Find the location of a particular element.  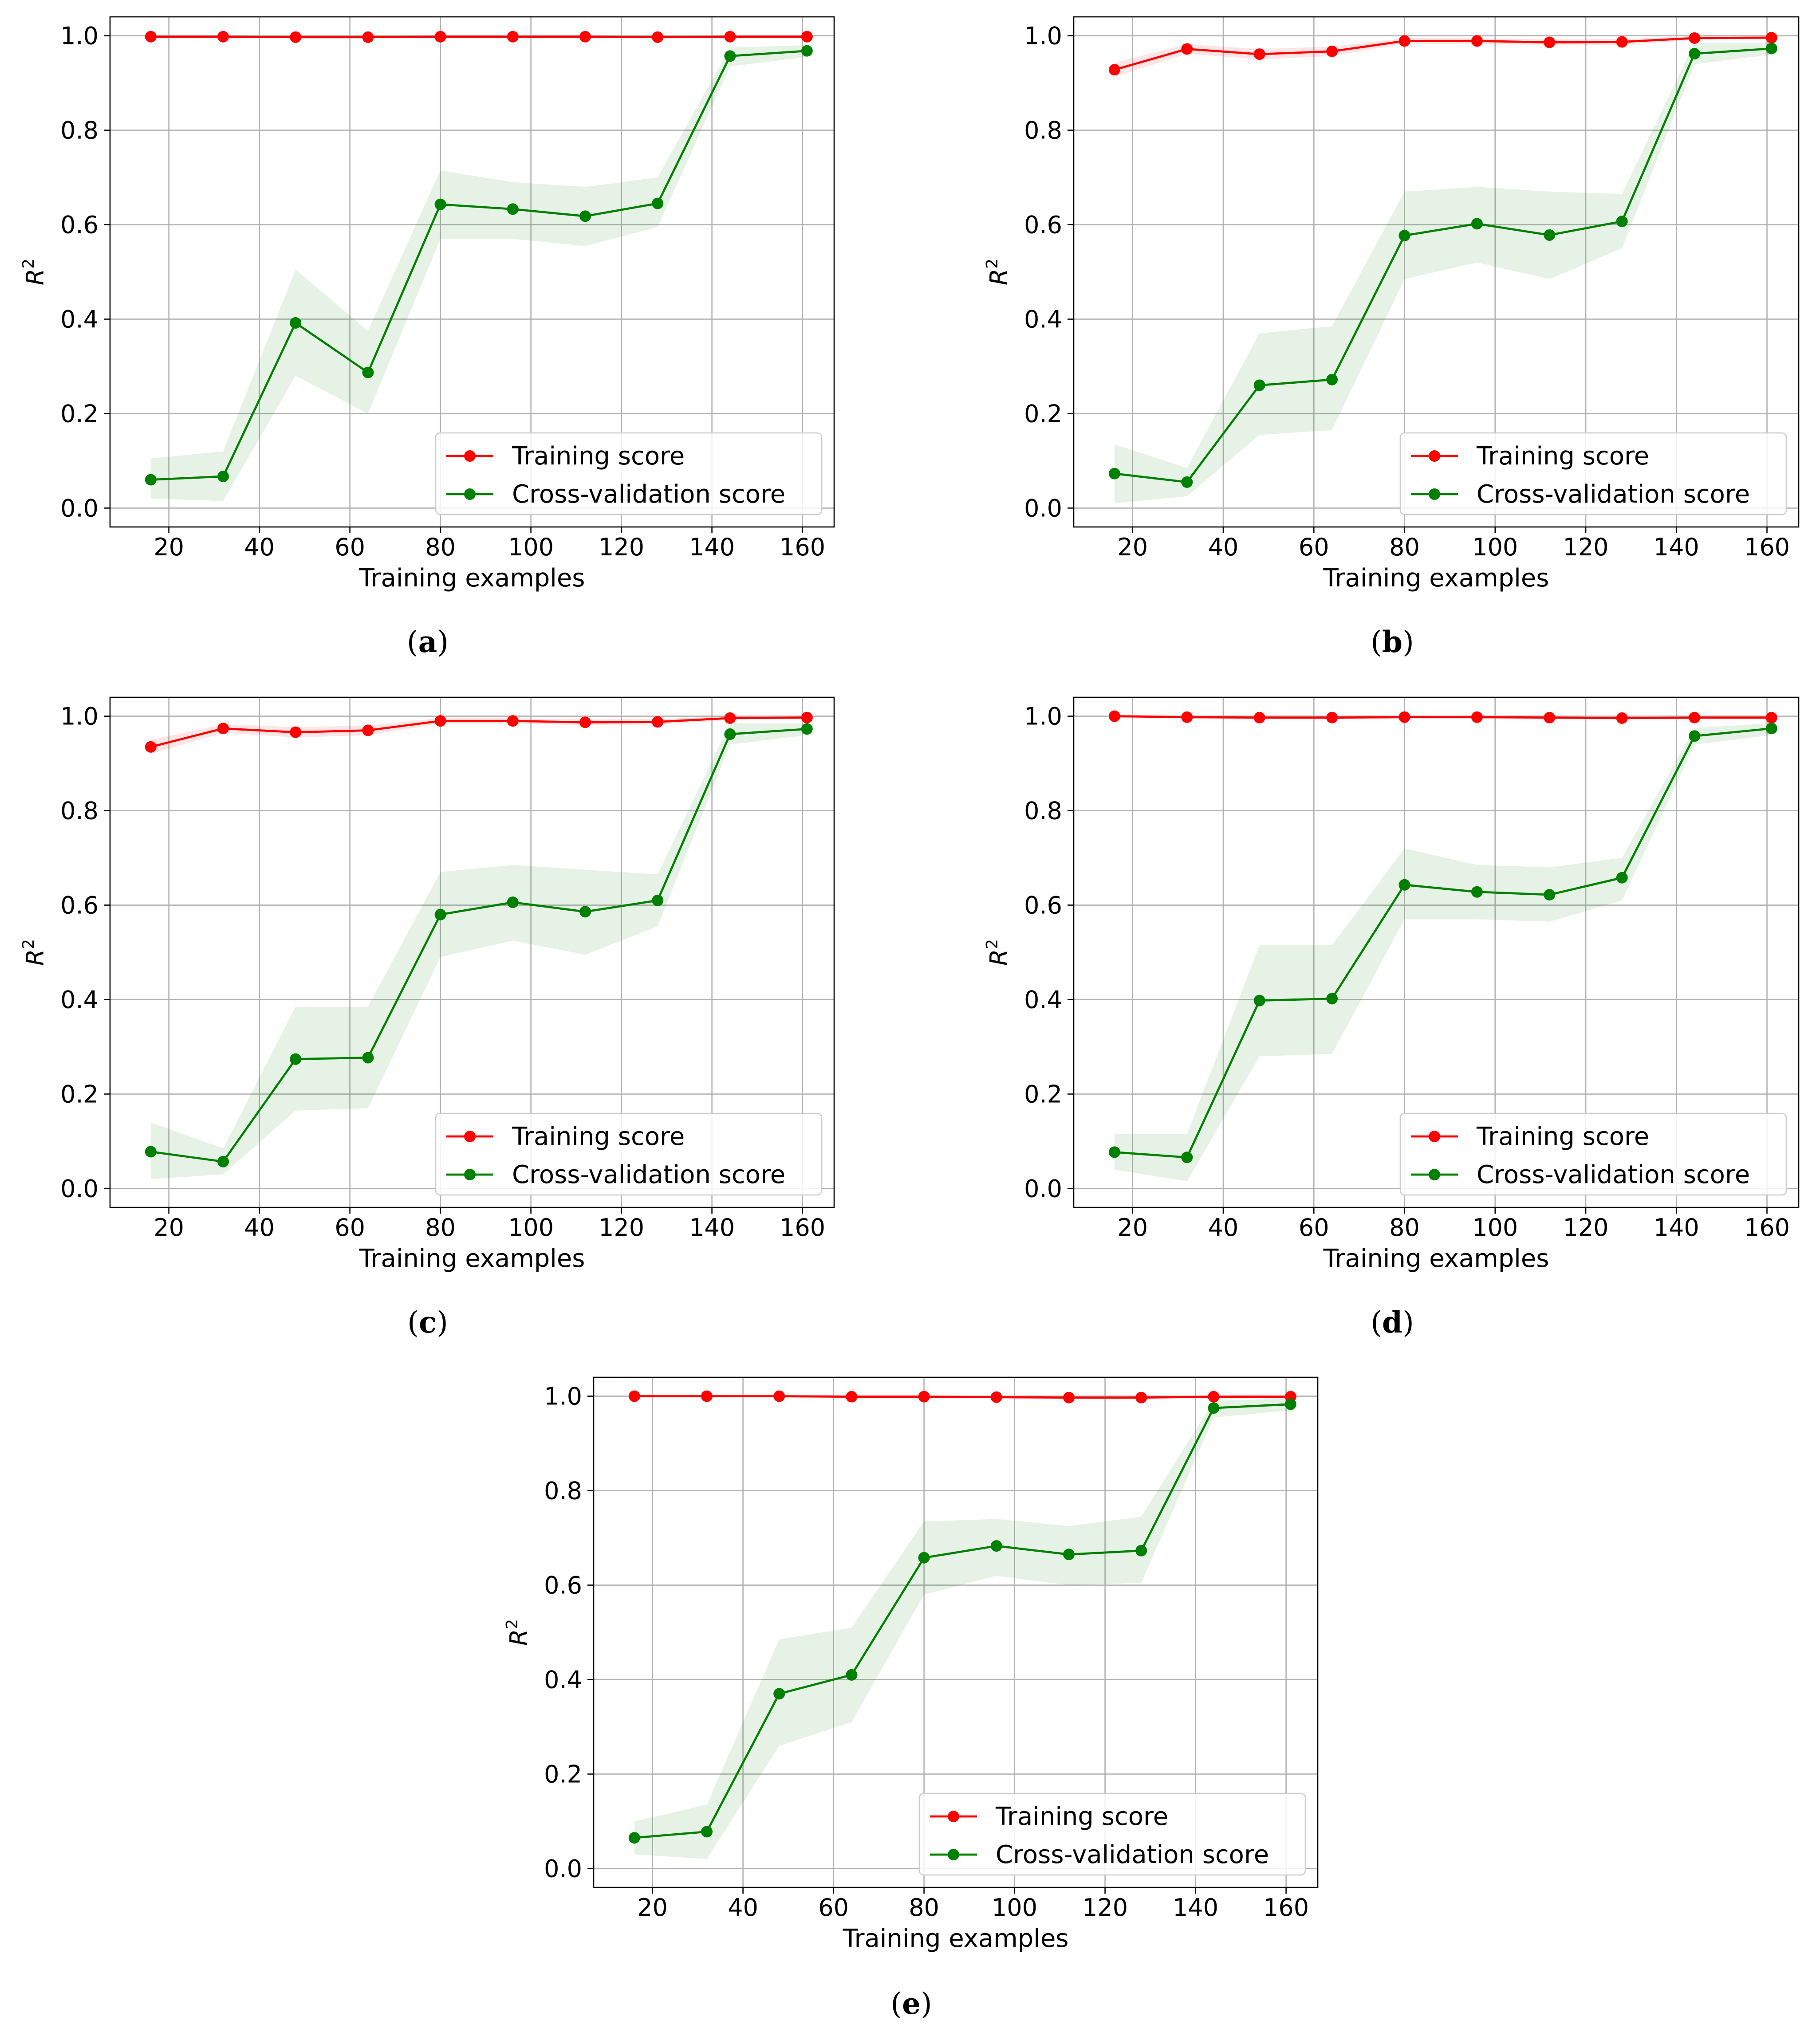

legend-box is located at coordinates (629, 473).